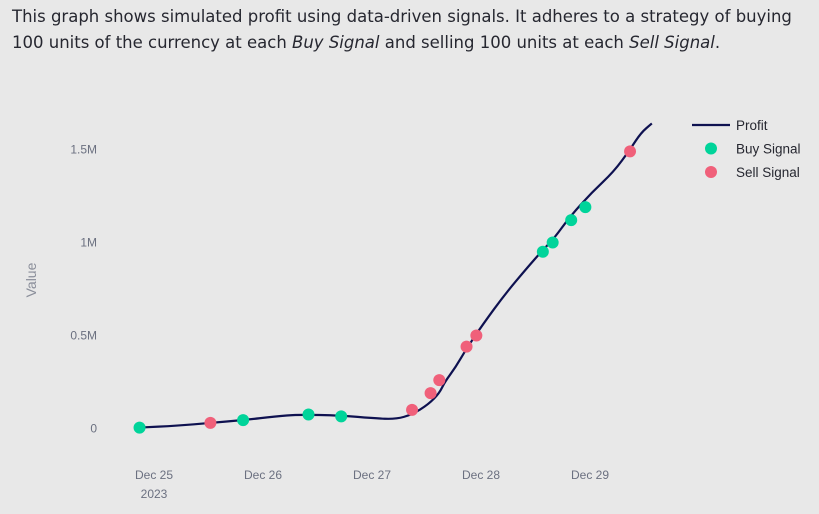 The image size is (819, 514). I want to click on x-tick-label: Dec 28, so click(481, 475).